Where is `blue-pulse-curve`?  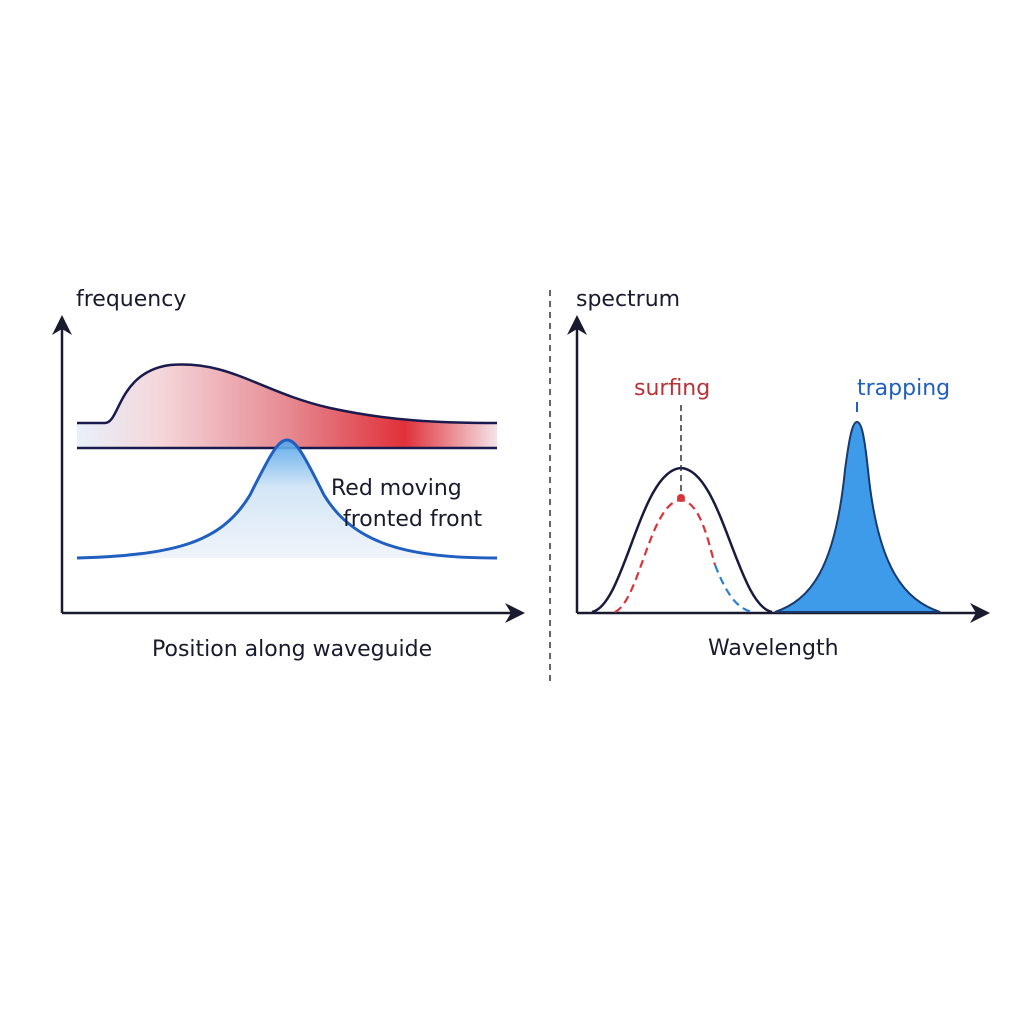 blue-pulse-curve is located at coordinates (287, 499).